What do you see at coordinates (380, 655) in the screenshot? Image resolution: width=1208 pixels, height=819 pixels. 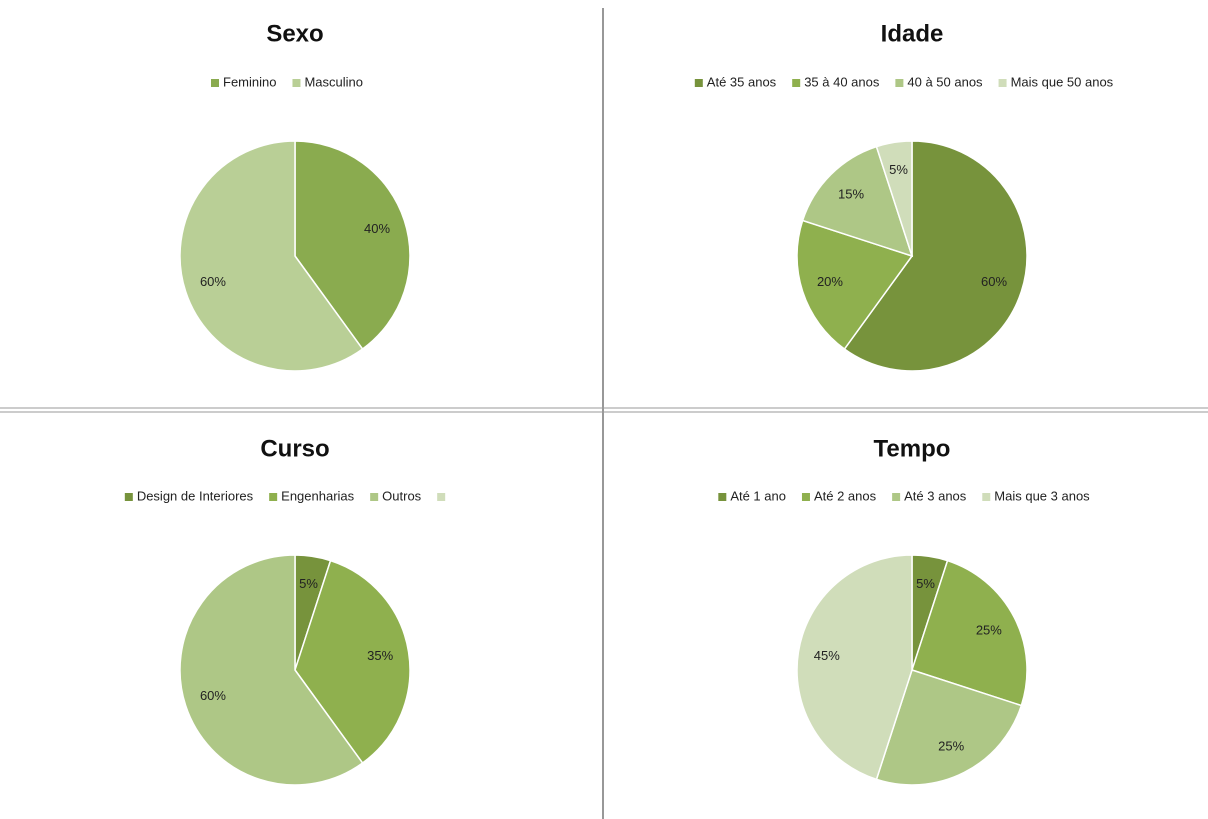 I see `data-label: 35%` at bounding box center [380, 655].